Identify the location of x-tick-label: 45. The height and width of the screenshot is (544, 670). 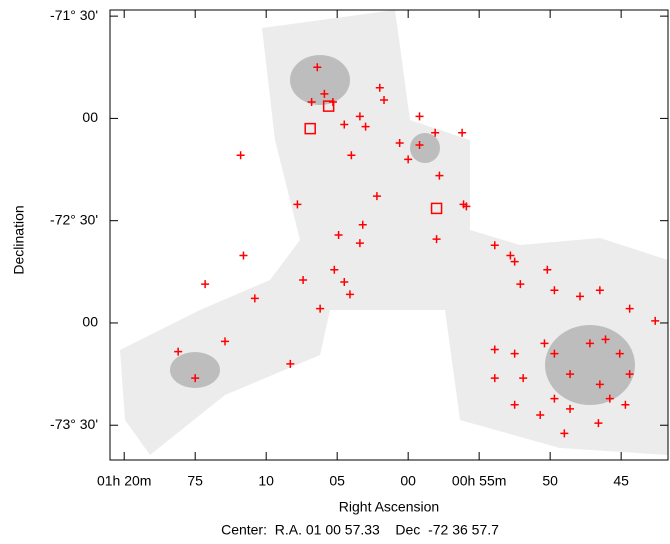
(621, 481).